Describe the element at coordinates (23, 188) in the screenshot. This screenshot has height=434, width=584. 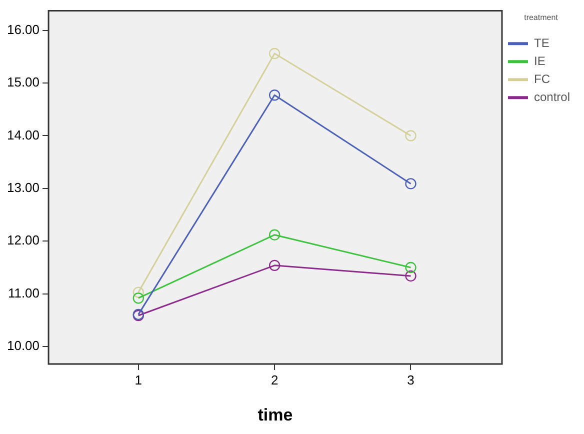
I see `y-tick-label: 13.00` at that location.